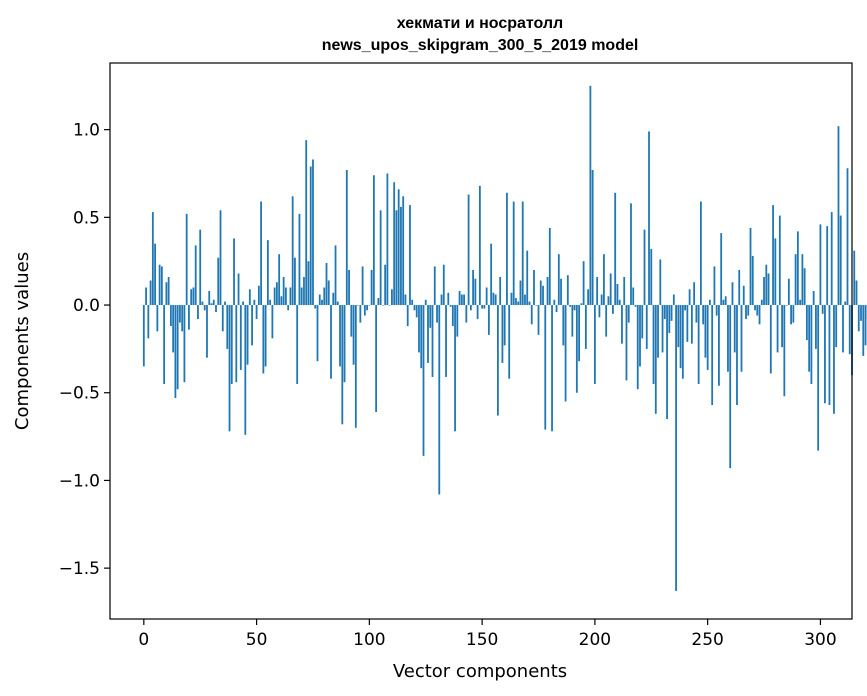 Image resolution: width=867 pixels, height=696 pixels. What do you see at coordinates (480, 45) in the screenshot?
I see `chart-title-line2: news_upos_skipgram_300_5_2019 model` at bounding box center [480, 45].